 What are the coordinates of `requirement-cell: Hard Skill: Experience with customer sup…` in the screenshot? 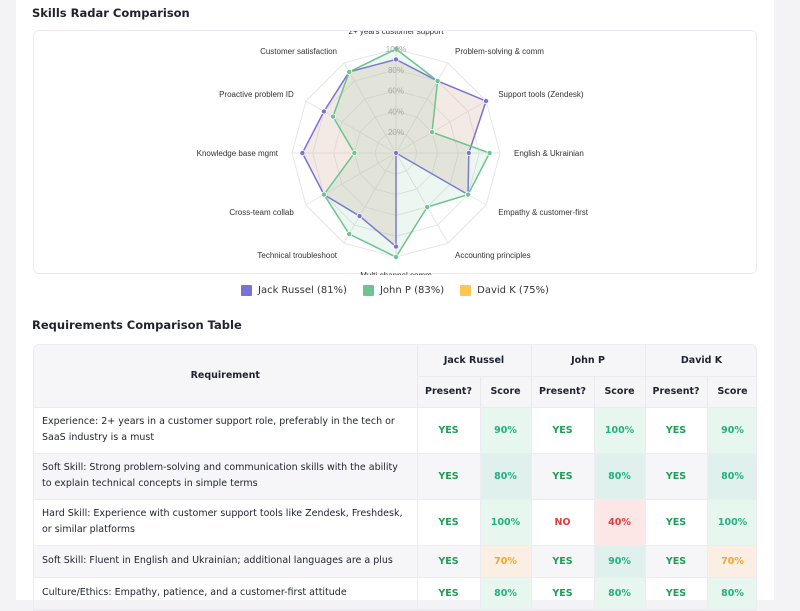 It's located at (226, 522).